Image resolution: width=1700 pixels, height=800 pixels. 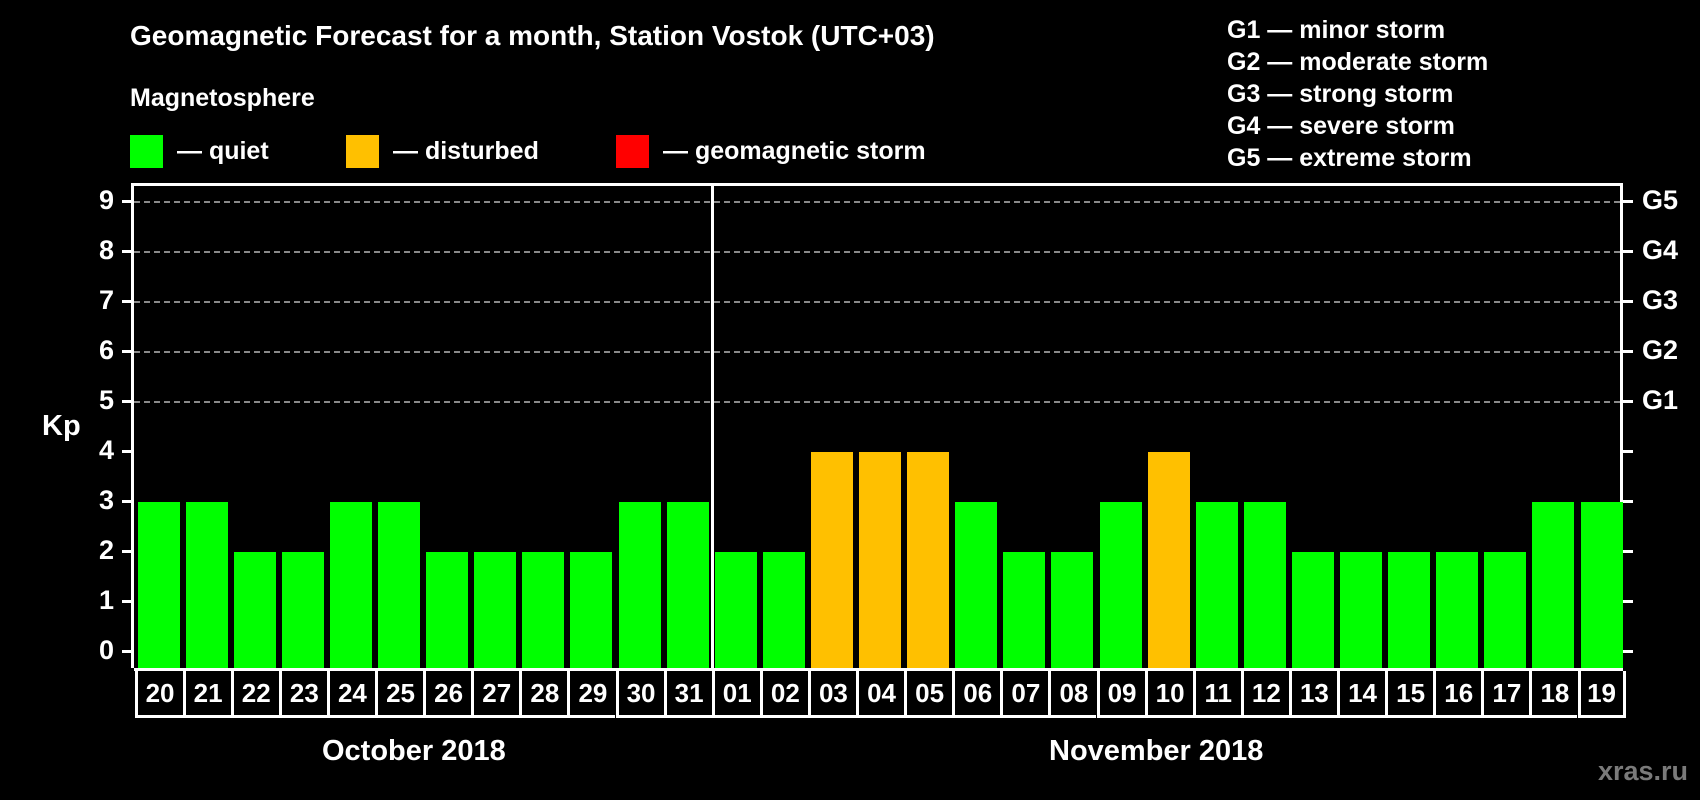 What do you see at coordinates (106, 350) in the screenshot?
I see `y-tick-label: 6` at bounding box center [106, 350].